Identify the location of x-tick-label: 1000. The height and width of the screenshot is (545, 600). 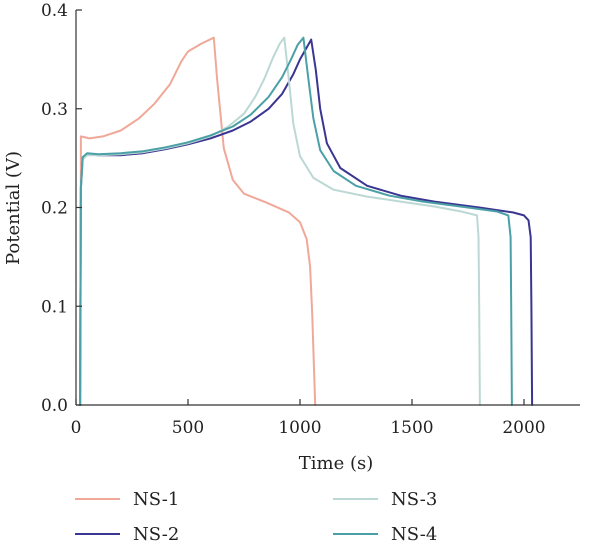
(299, 428).